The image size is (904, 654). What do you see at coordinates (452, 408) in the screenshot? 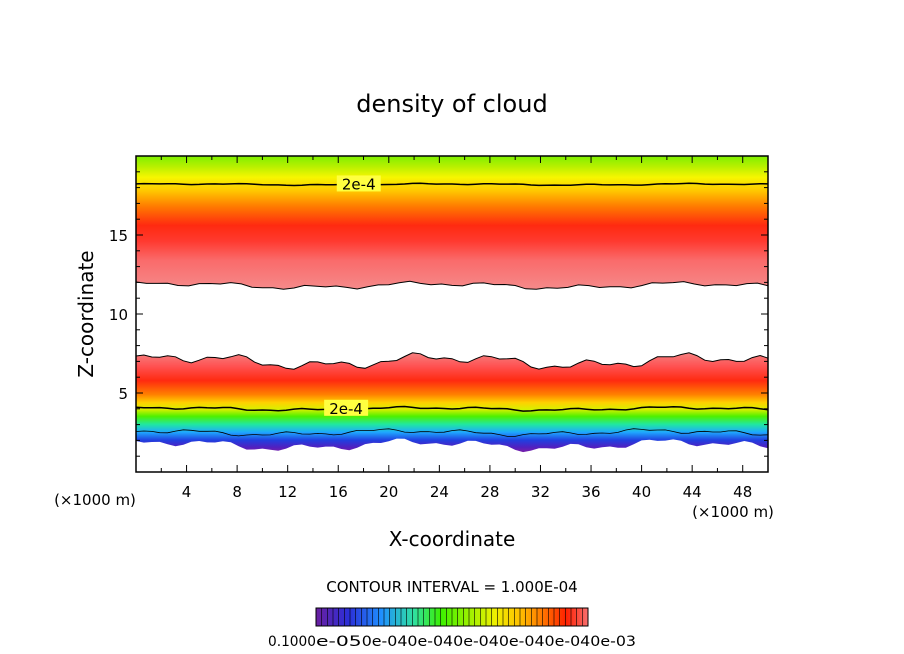
I see `lower-2e-4-contour-line` at bounding box center [452, 408].